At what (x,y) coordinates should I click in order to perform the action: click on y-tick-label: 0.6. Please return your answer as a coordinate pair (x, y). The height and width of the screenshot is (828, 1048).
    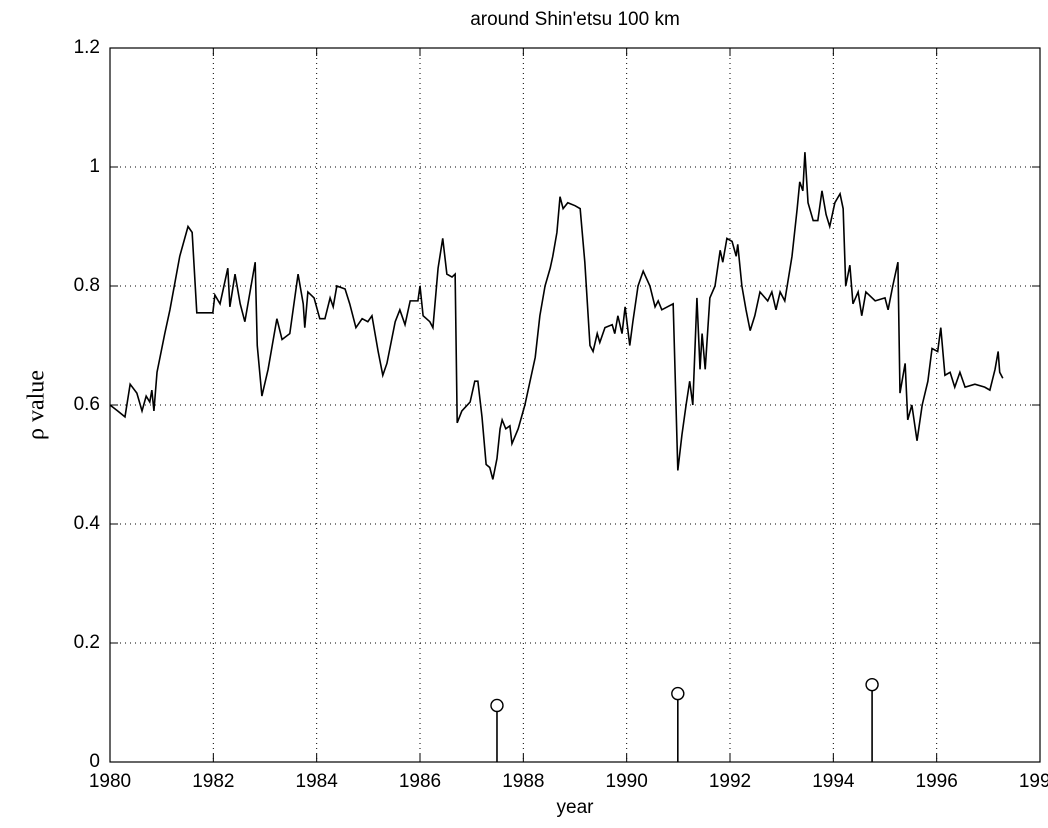
    Looking at the image, I should click on (87, 404).